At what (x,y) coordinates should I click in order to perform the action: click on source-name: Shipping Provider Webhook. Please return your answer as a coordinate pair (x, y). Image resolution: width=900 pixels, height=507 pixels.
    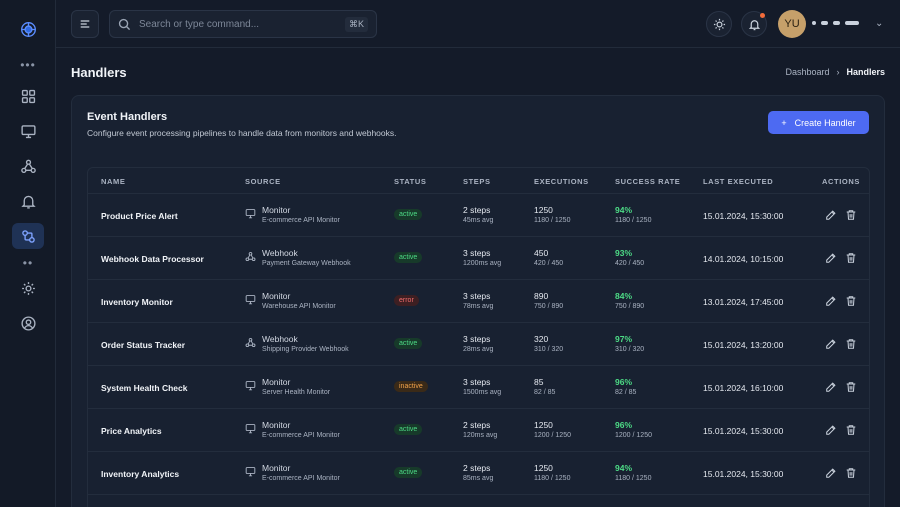
    Looking at the image, I should click on (305, 349).